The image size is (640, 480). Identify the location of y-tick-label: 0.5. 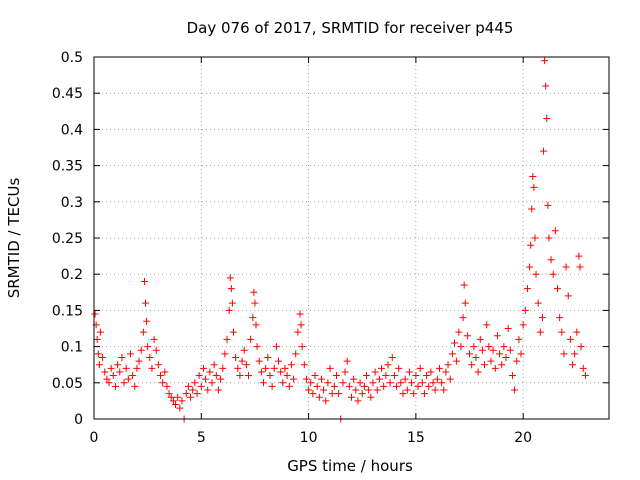
(72, 58).